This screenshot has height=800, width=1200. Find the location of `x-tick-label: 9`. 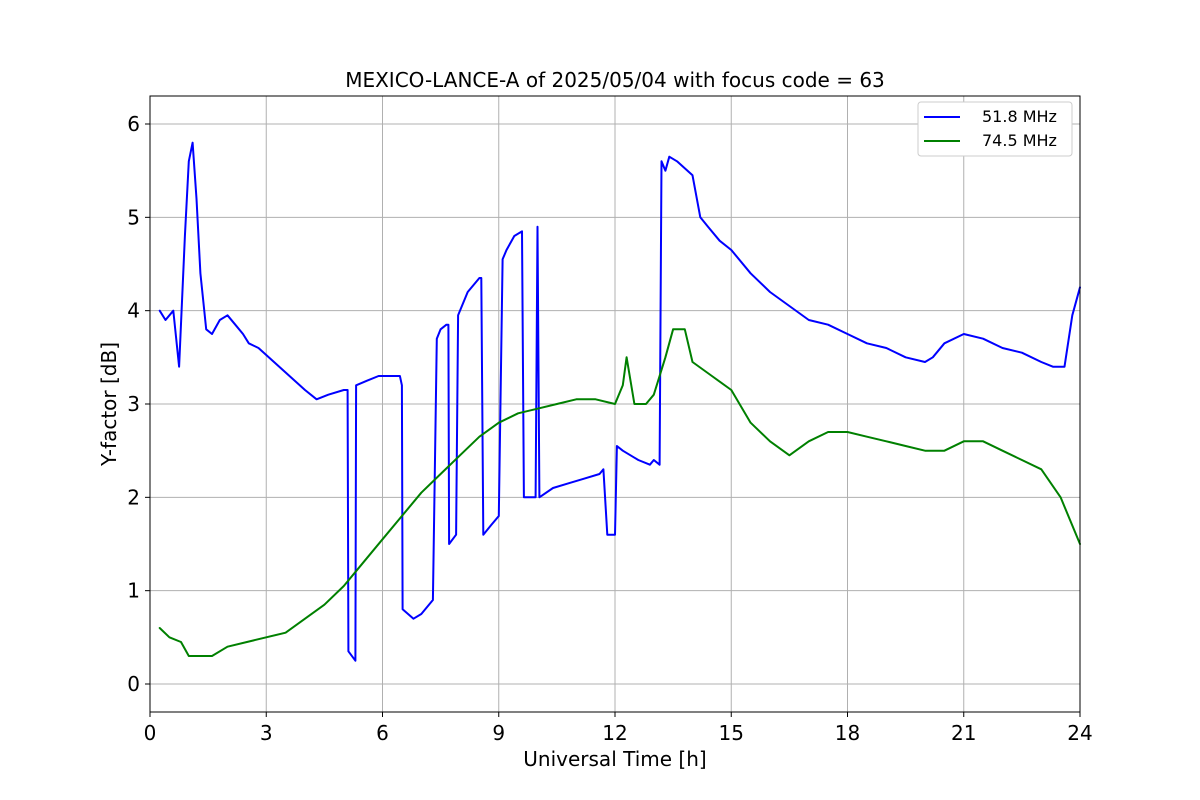

x-tick-label: 9 is located at coordinates (498, 733).